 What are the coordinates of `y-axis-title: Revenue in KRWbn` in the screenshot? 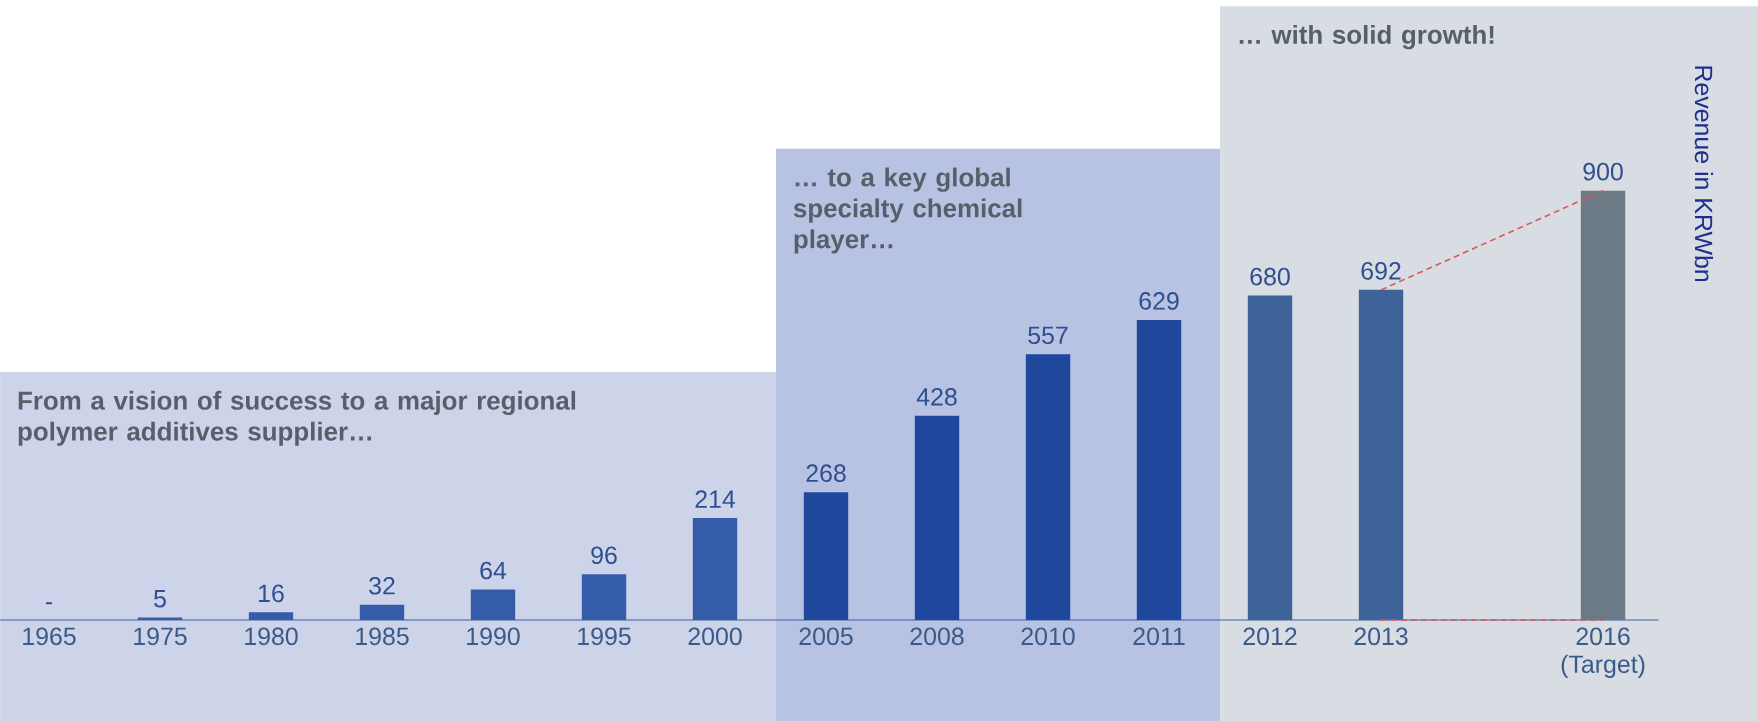 It's located at (1704, 174).